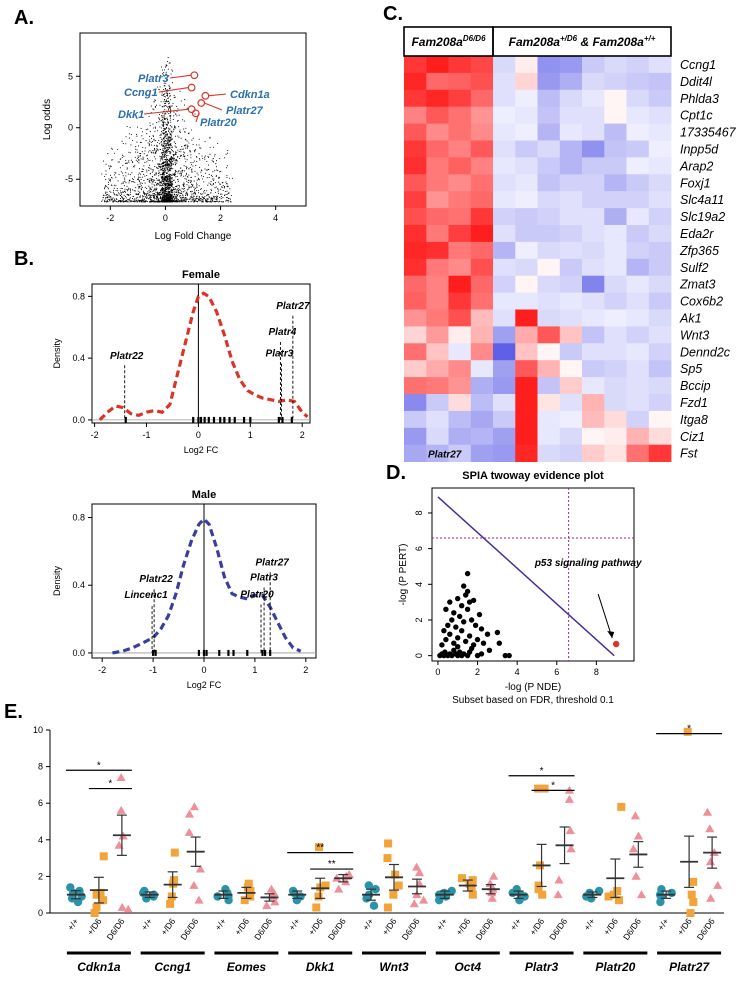 Image resolution: width=740 pixels, height=981 pixels. Describe the element at coordinates (99, 967) in the screenshot. I see `gene-label: Cdkn1a` at that location.